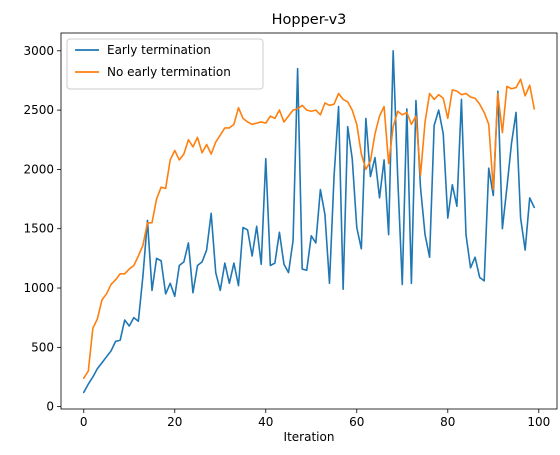  What do you see at coordinates (38, 169) in the screenshot?
I see `y-tick-label-2000: 2000` at bounding box center [38, 169].